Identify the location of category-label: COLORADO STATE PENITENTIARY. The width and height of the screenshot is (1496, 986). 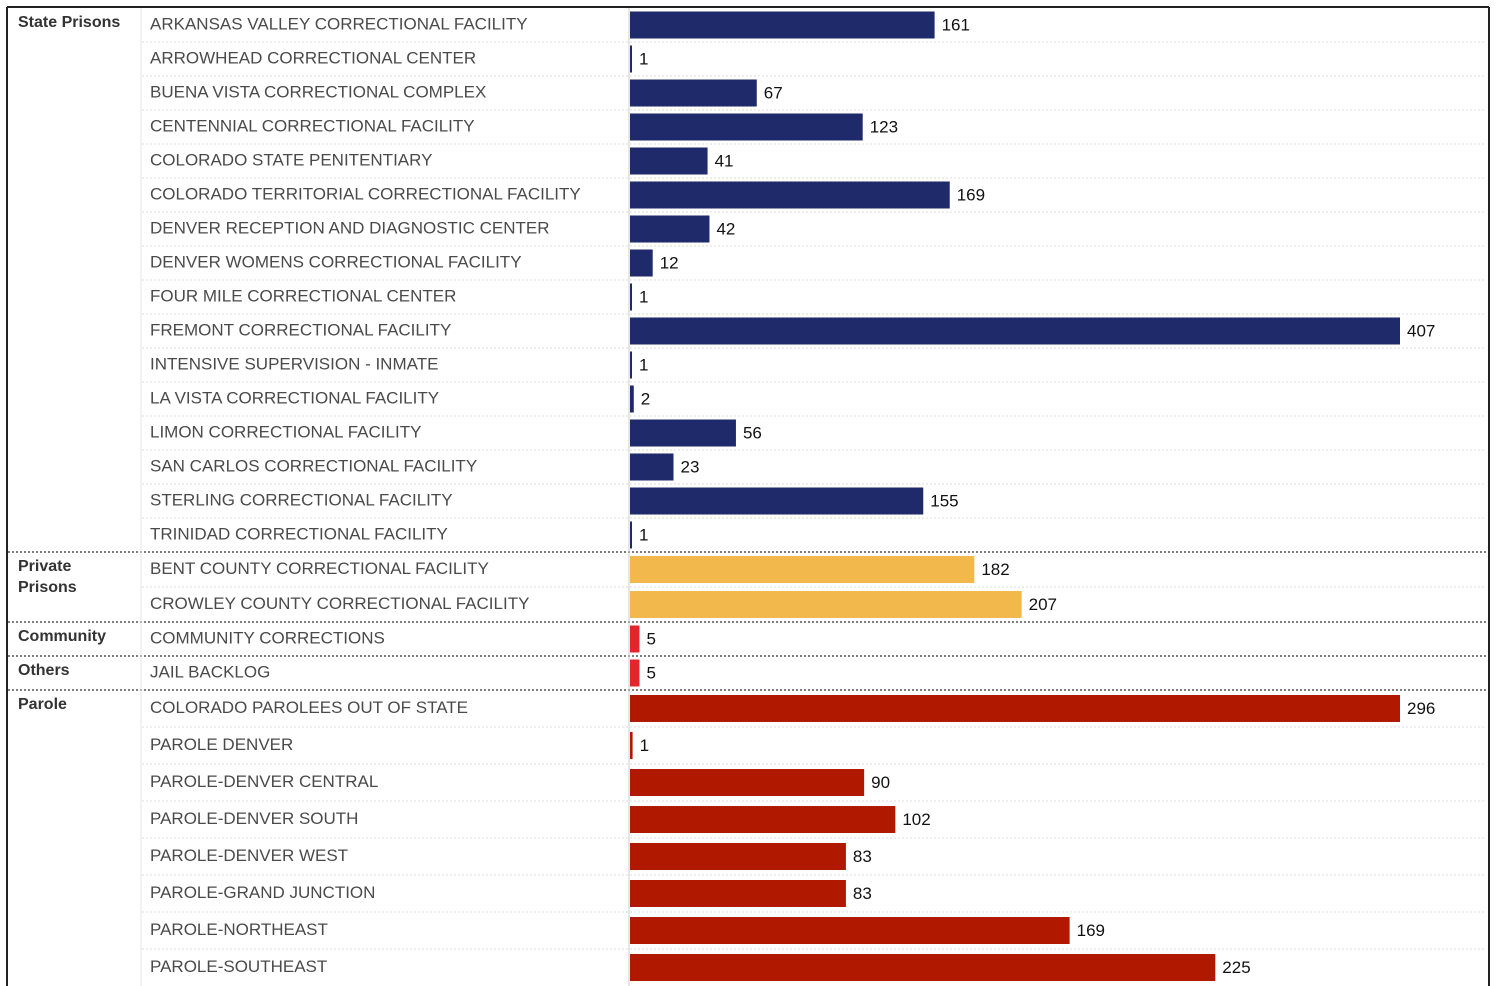
(291, 159).